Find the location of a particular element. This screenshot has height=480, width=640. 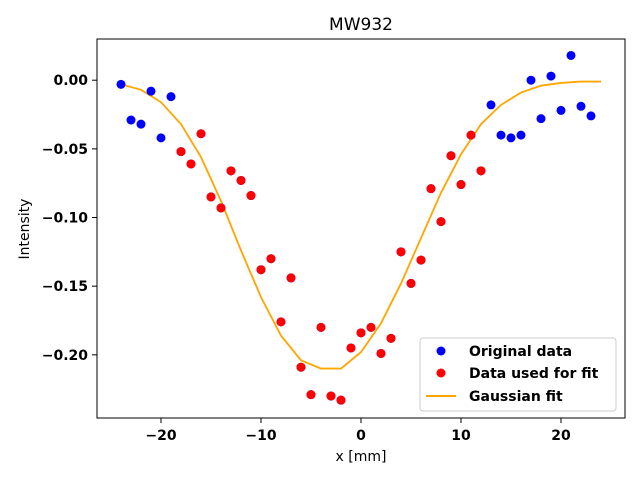

legend-label: Gaussian fit is located at coordinates (516, 397).